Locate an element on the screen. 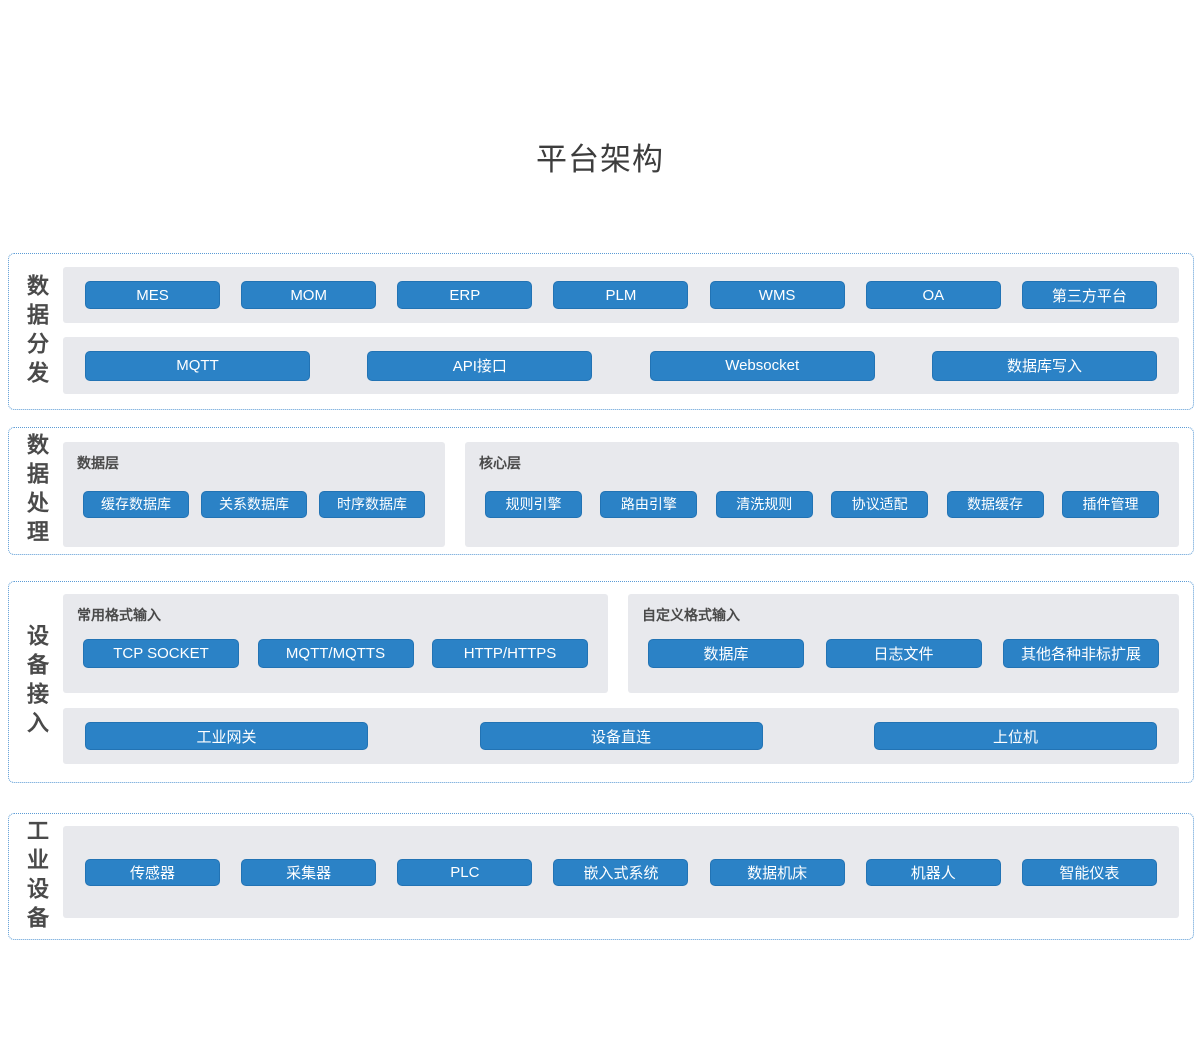 The image size is (1200, 1055). node-tcp-socket: TCP SOCKET is located at coordinates (161, 653).